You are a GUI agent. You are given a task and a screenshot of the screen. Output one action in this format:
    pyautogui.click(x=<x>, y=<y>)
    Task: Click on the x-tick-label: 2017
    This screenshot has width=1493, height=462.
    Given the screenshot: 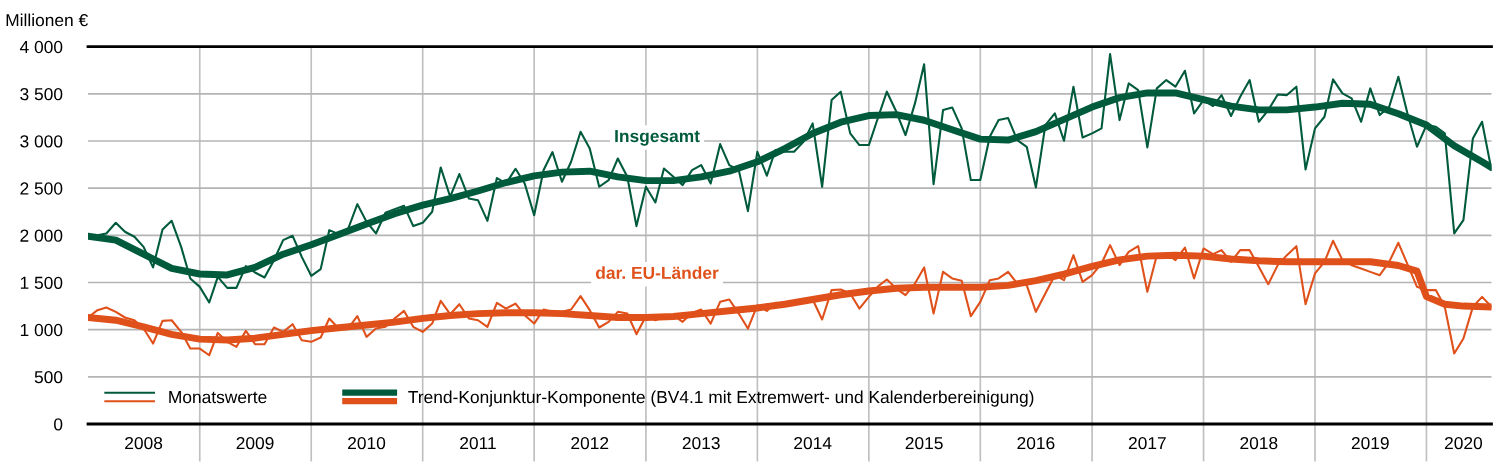 What is the action you would take?
    pyautogui.click(x=1147, y=443)
    